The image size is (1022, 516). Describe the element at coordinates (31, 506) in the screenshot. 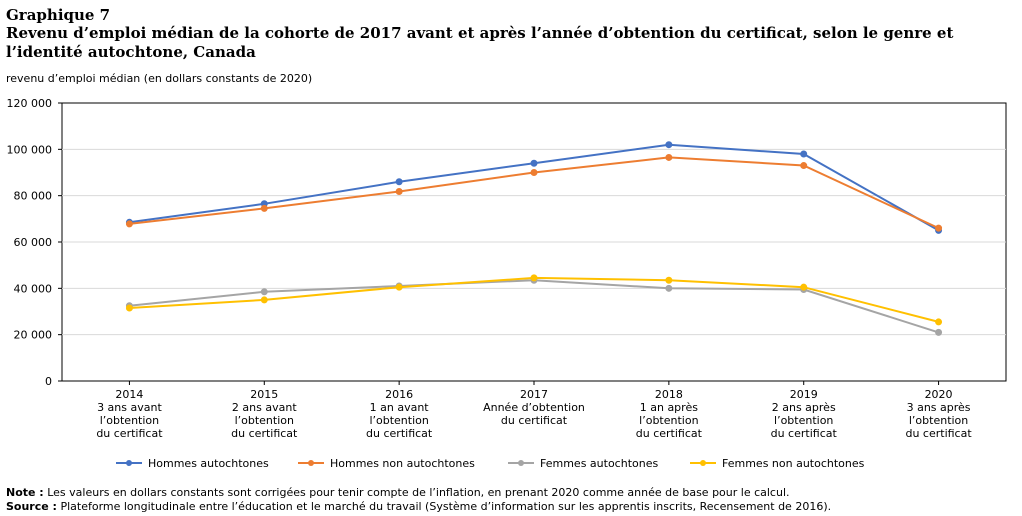

I see `source-label: Source :` at that location.